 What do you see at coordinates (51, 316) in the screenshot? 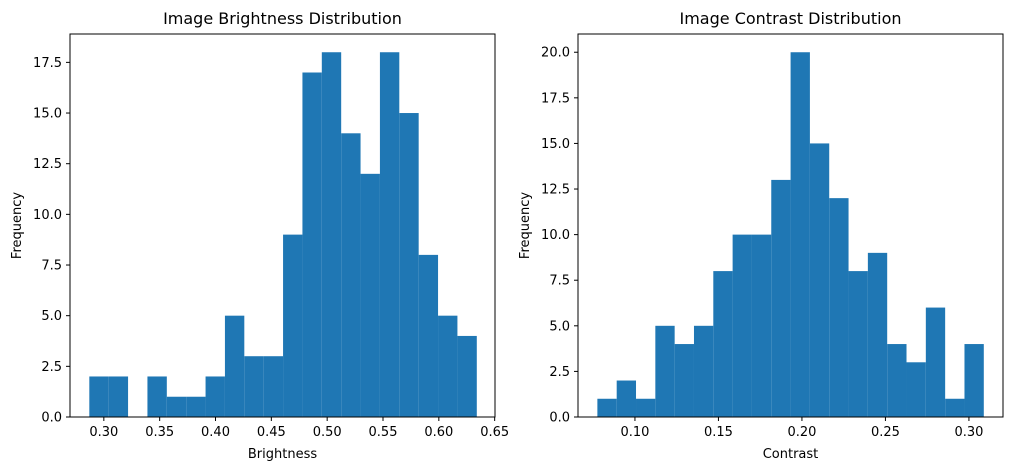
I see `brightness-ytick-label-2: 5.0` at bounding box center [51, 316].